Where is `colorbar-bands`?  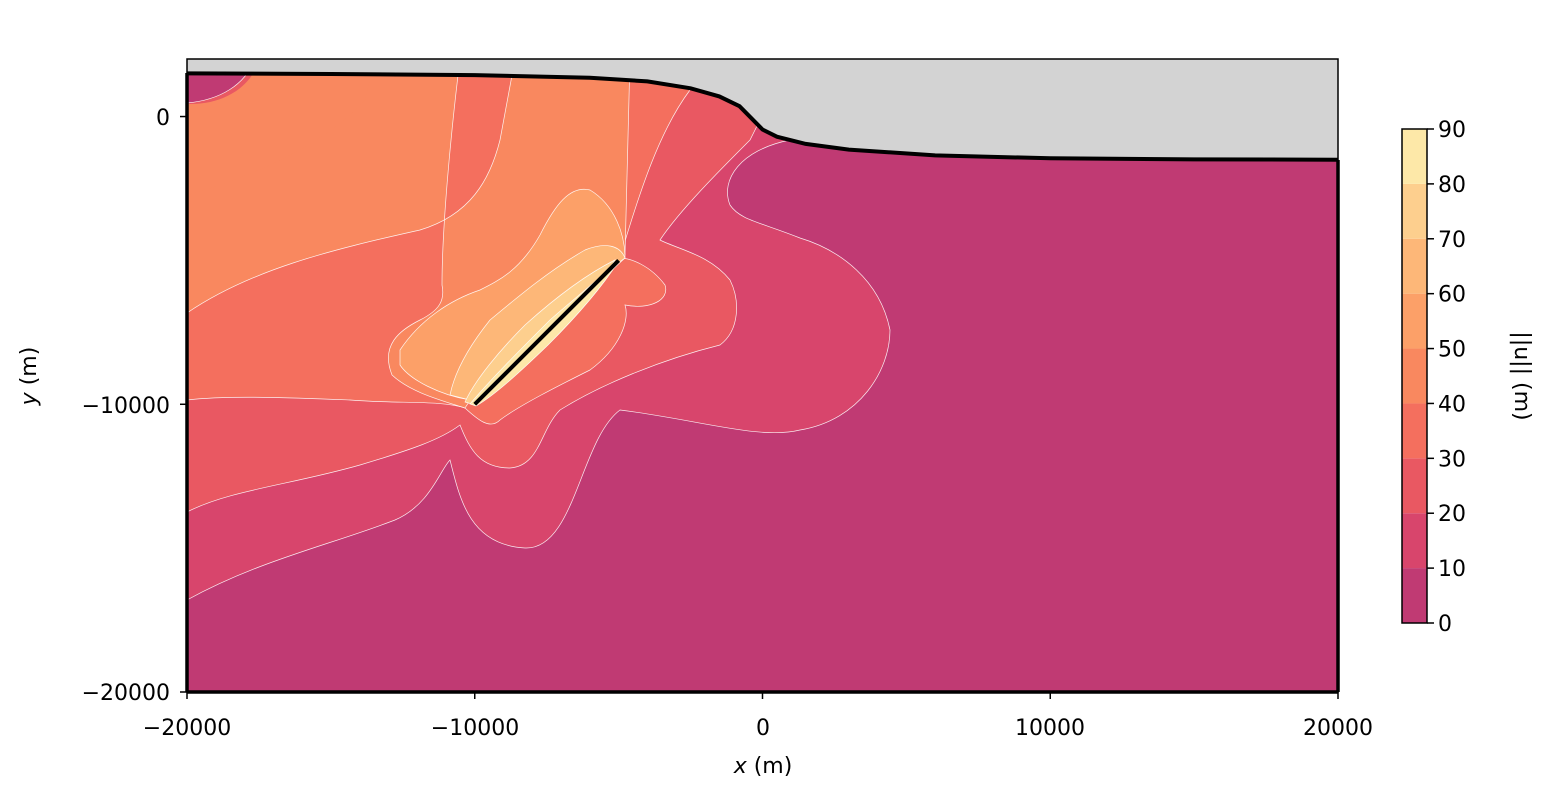
colorbar-bands is located at coordinates (1414, 376).